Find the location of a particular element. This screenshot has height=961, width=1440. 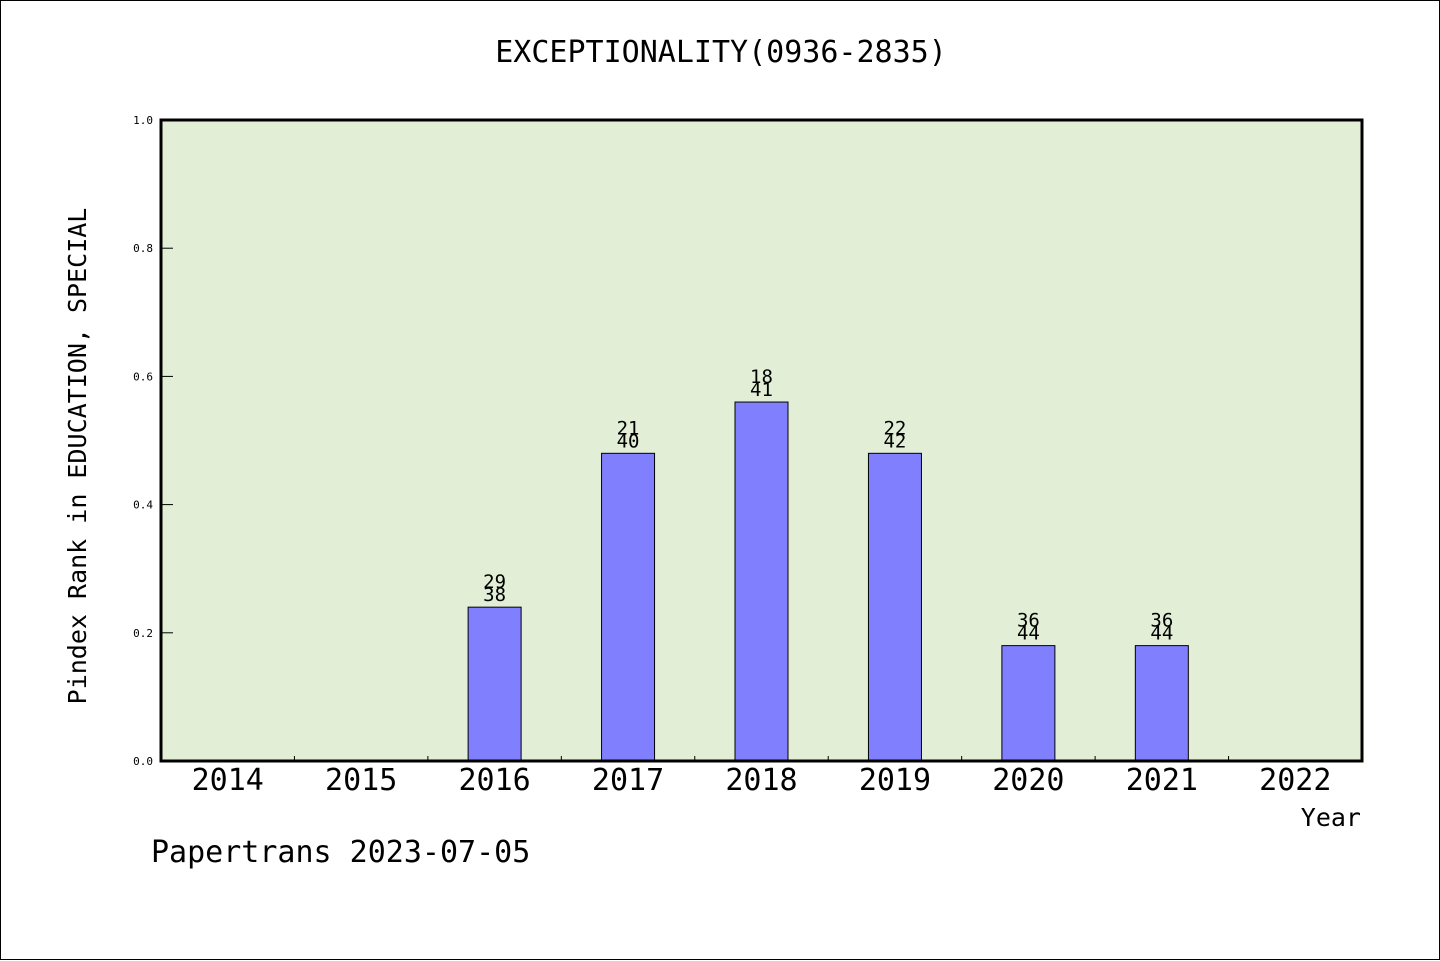

y-axis: 0.0 0.2 0.4 0.6 0.8 1.0 is located at coordinates (153, 441).